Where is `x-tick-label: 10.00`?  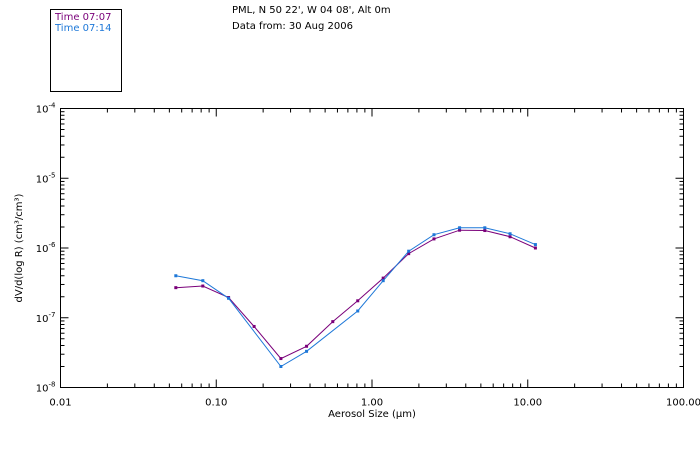 x-tick-label: 10.00 is located at coordinates (527, 403).